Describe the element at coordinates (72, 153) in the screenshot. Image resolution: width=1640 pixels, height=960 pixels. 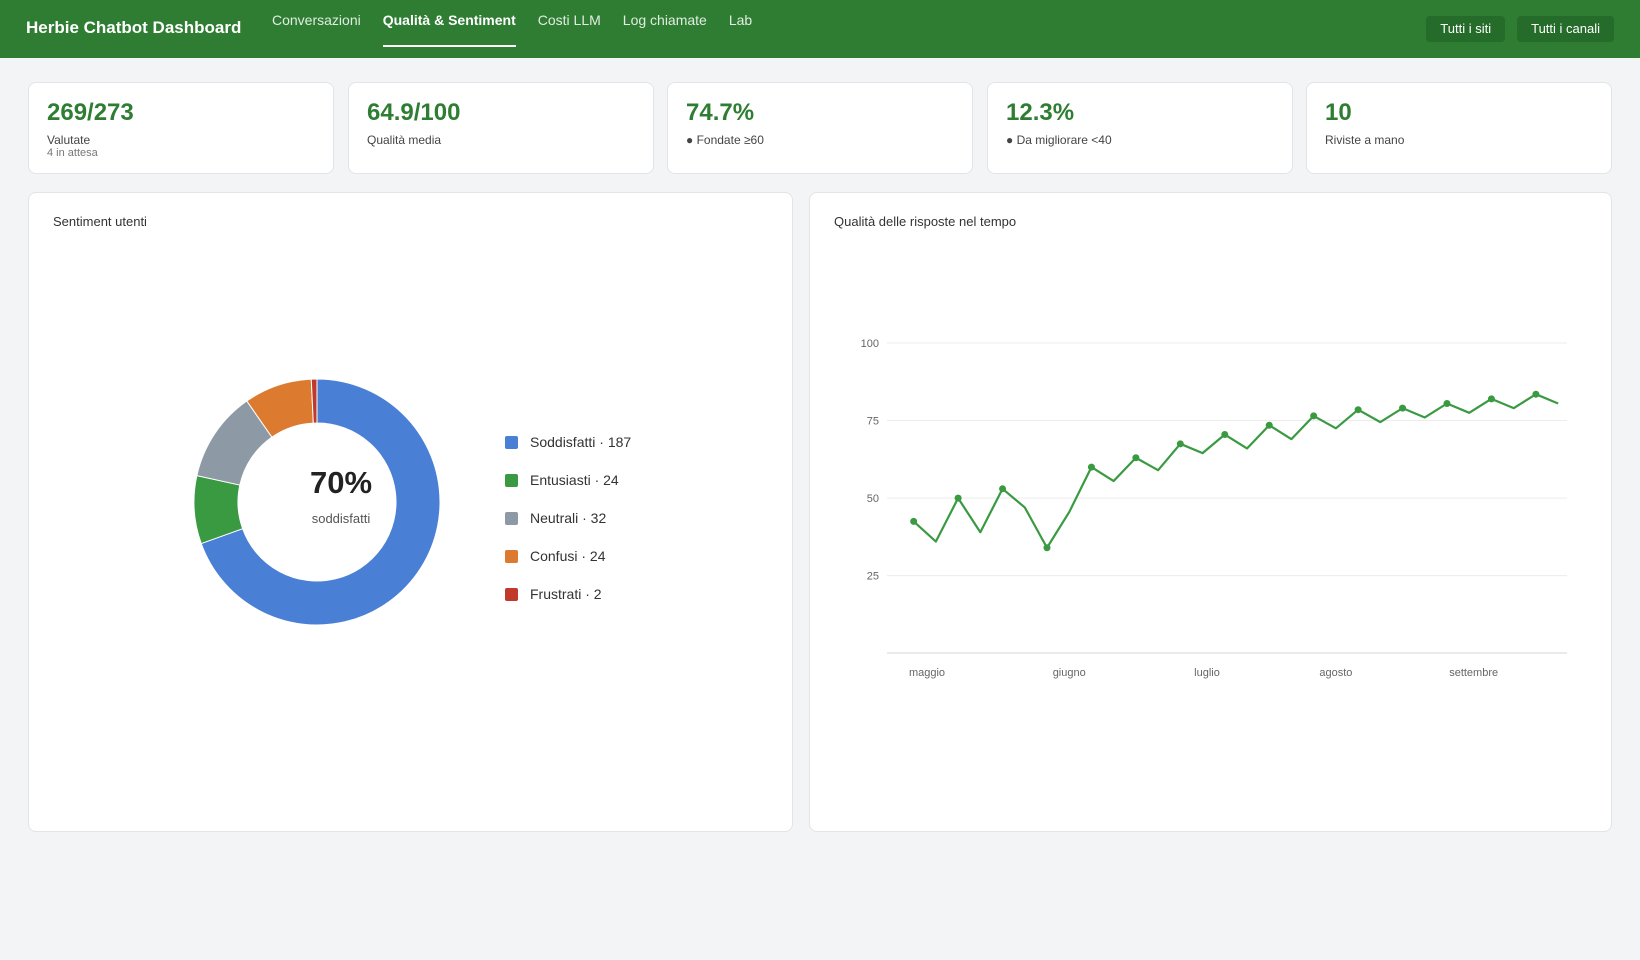
I see `kpi-sub: 4 in attesa` at that location.